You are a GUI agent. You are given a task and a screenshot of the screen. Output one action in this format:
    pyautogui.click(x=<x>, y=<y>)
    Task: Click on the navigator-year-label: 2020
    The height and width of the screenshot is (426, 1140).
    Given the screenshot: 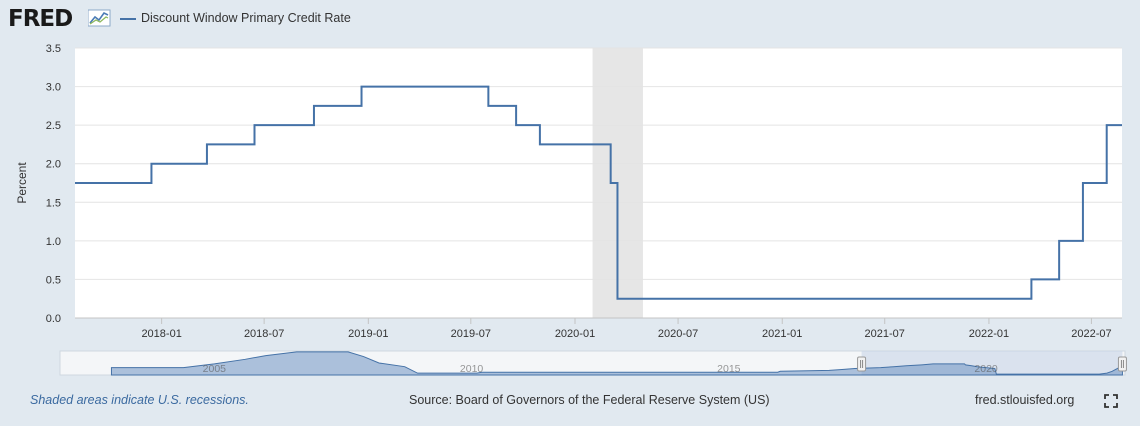 What is the action you would take?
    pyautogui.click(x=986, y=369)
    